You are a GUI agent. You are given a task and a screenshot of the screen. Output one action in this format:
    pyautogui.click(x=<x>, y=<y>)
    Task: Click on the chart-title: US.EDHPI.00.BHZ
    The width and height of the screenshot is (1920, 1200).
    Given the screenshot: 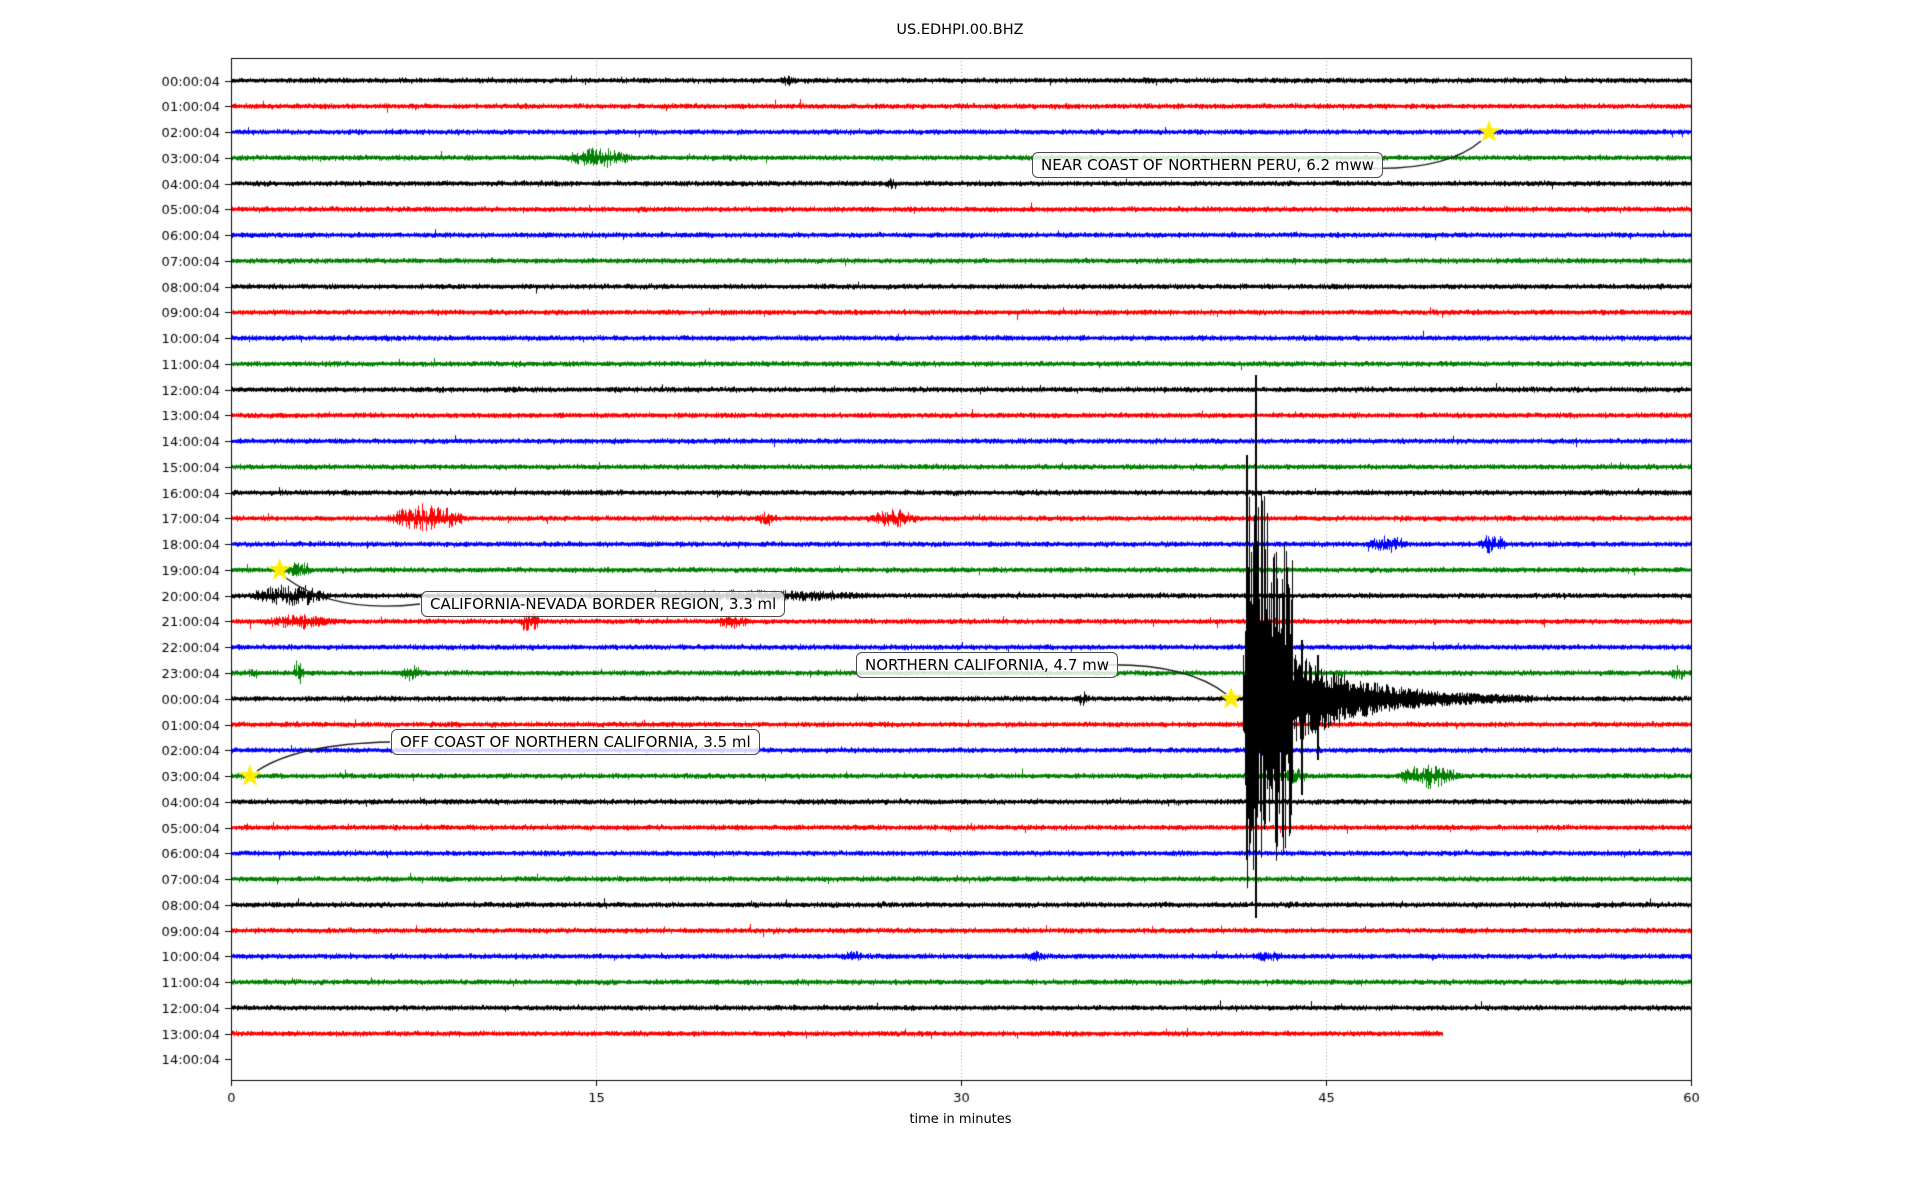 What is the action you would take?
    pyautogui.click(x=960, y=30)
    